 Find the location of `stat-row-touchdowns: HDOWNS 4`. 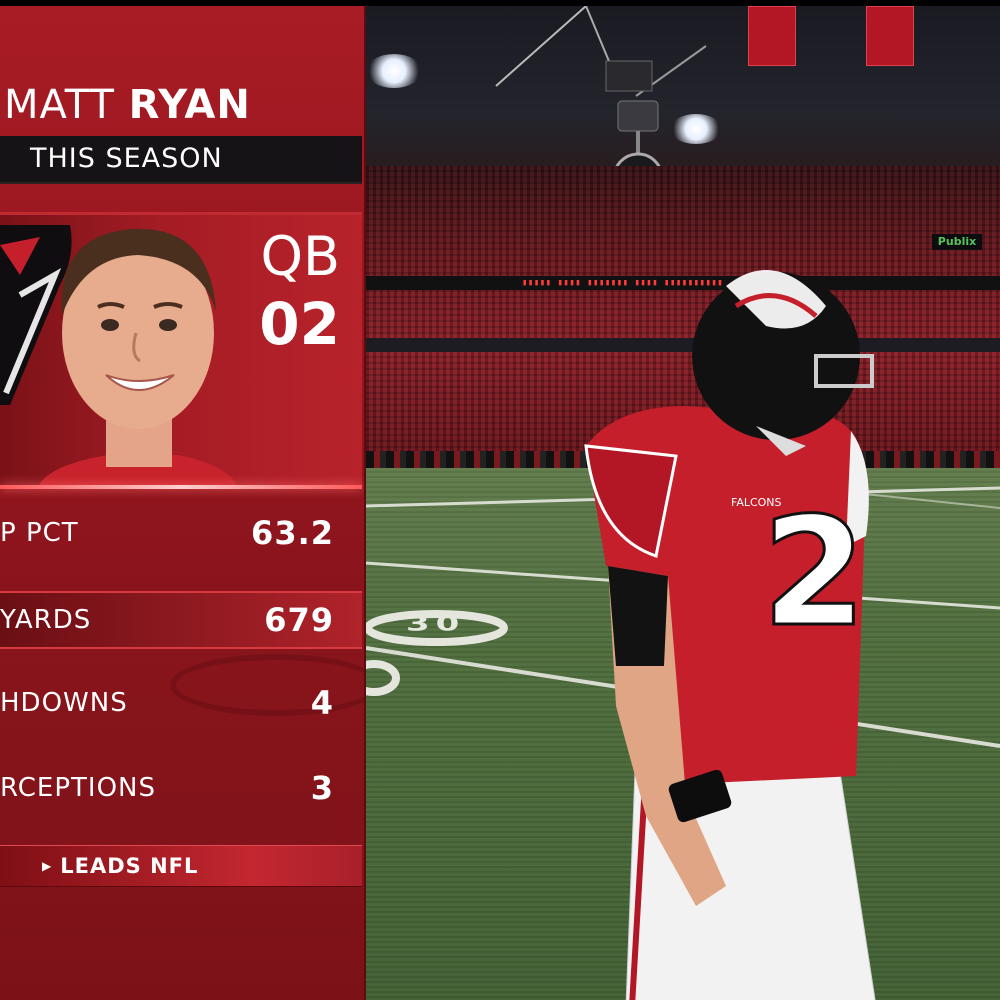

stat-row-touchdowns: HDOWNS 4 is located at coordinates (181, 703).